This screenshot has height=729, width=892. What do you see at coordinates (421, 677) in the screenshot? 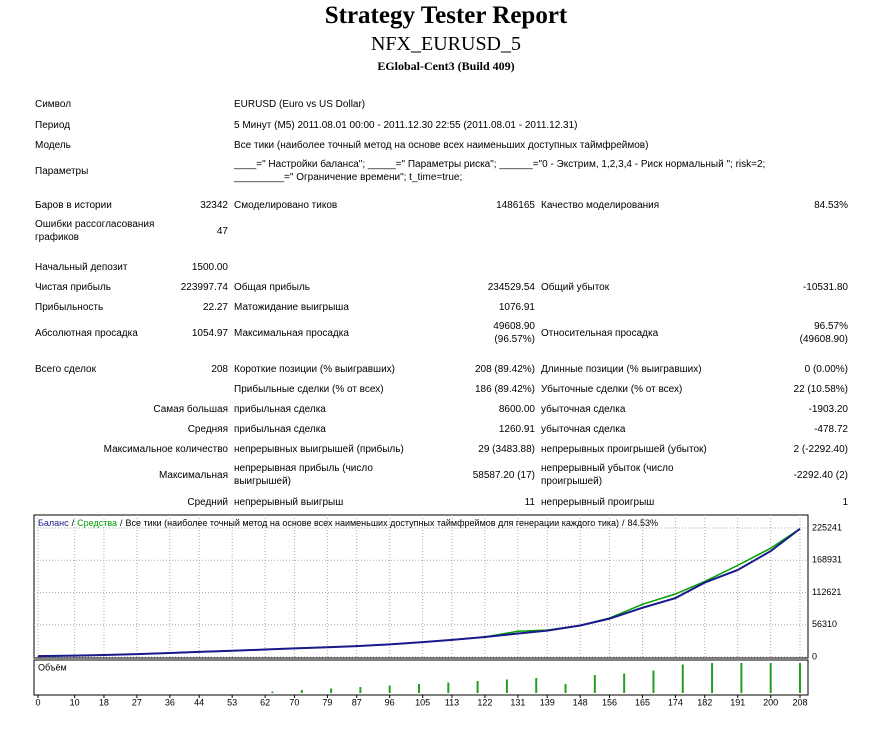
I see `volume-frame` at bounding box center [421, 677].